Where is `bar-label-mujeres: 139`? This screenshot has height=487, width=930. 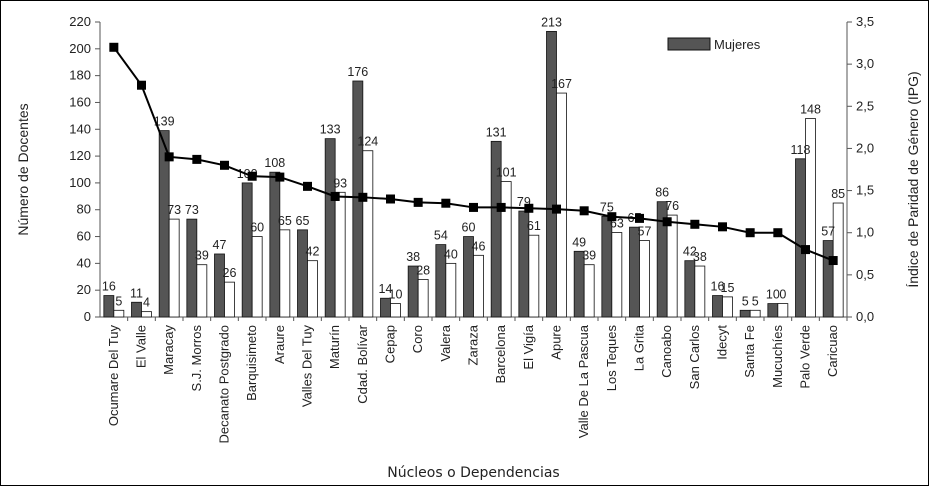 bar-label-mujeres: 139 is located at coordinates (164, 122).